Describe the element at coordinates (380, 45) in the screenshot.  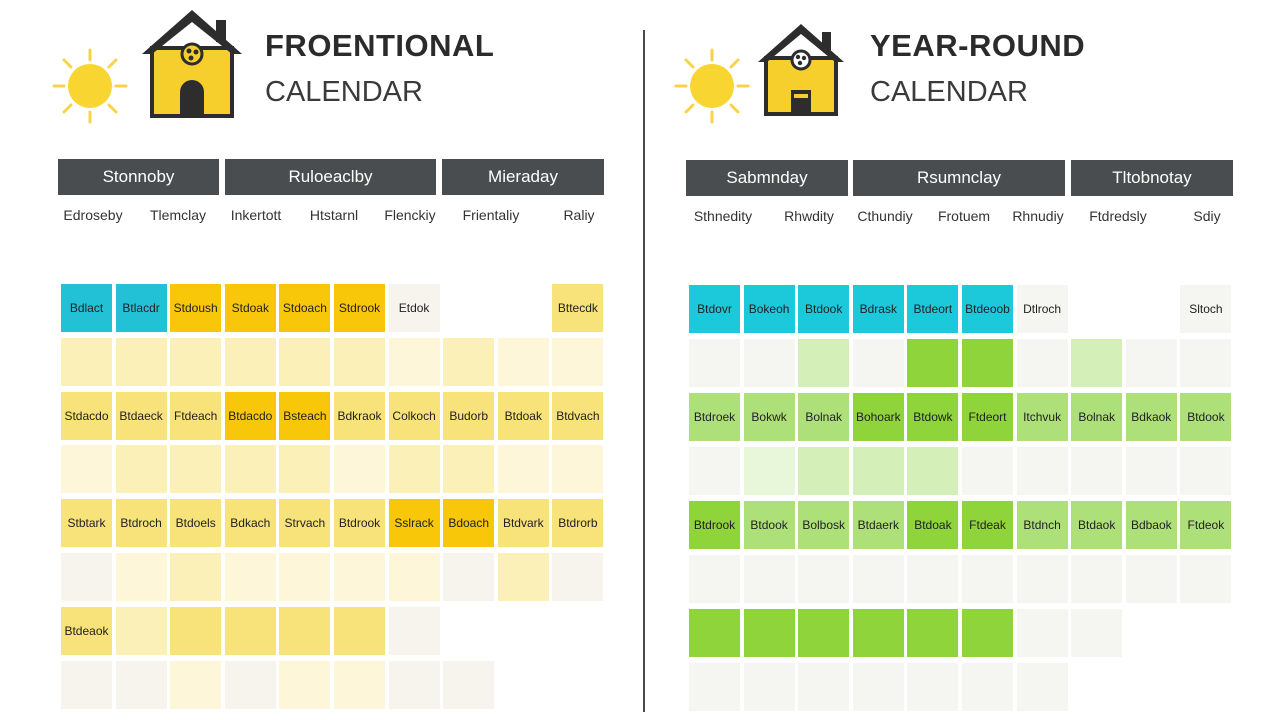
I see `calendar-title: FROENTIONAL` at that location.